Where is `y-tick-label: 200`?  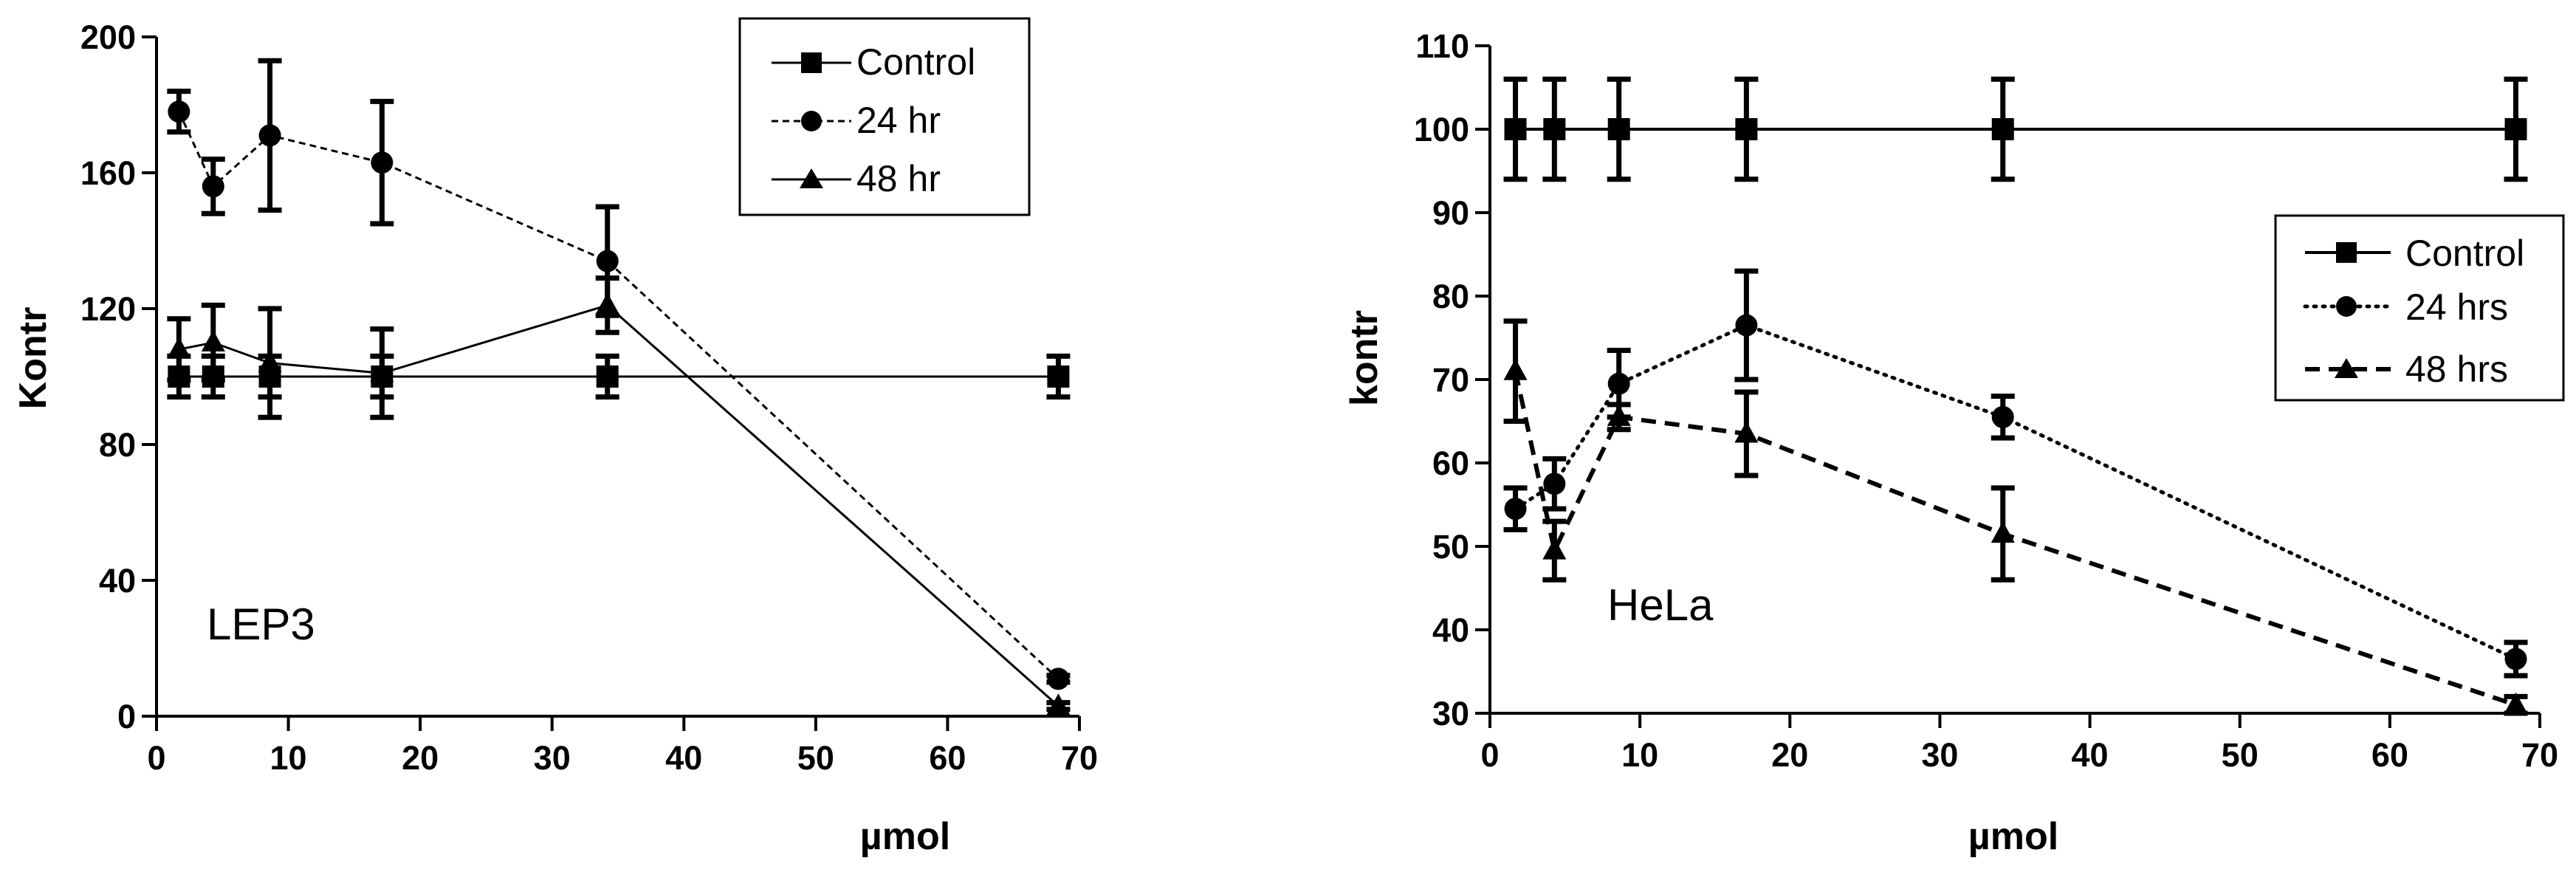 y-tick-label: 200 is located at coordinates (108, 37).